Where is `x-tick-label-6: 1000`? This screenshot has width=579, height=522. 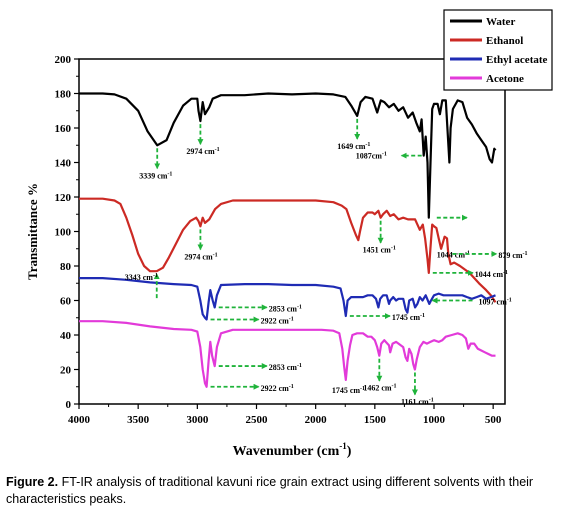
x-tick-label-6: 1000 is located at coordinates (434, 420).